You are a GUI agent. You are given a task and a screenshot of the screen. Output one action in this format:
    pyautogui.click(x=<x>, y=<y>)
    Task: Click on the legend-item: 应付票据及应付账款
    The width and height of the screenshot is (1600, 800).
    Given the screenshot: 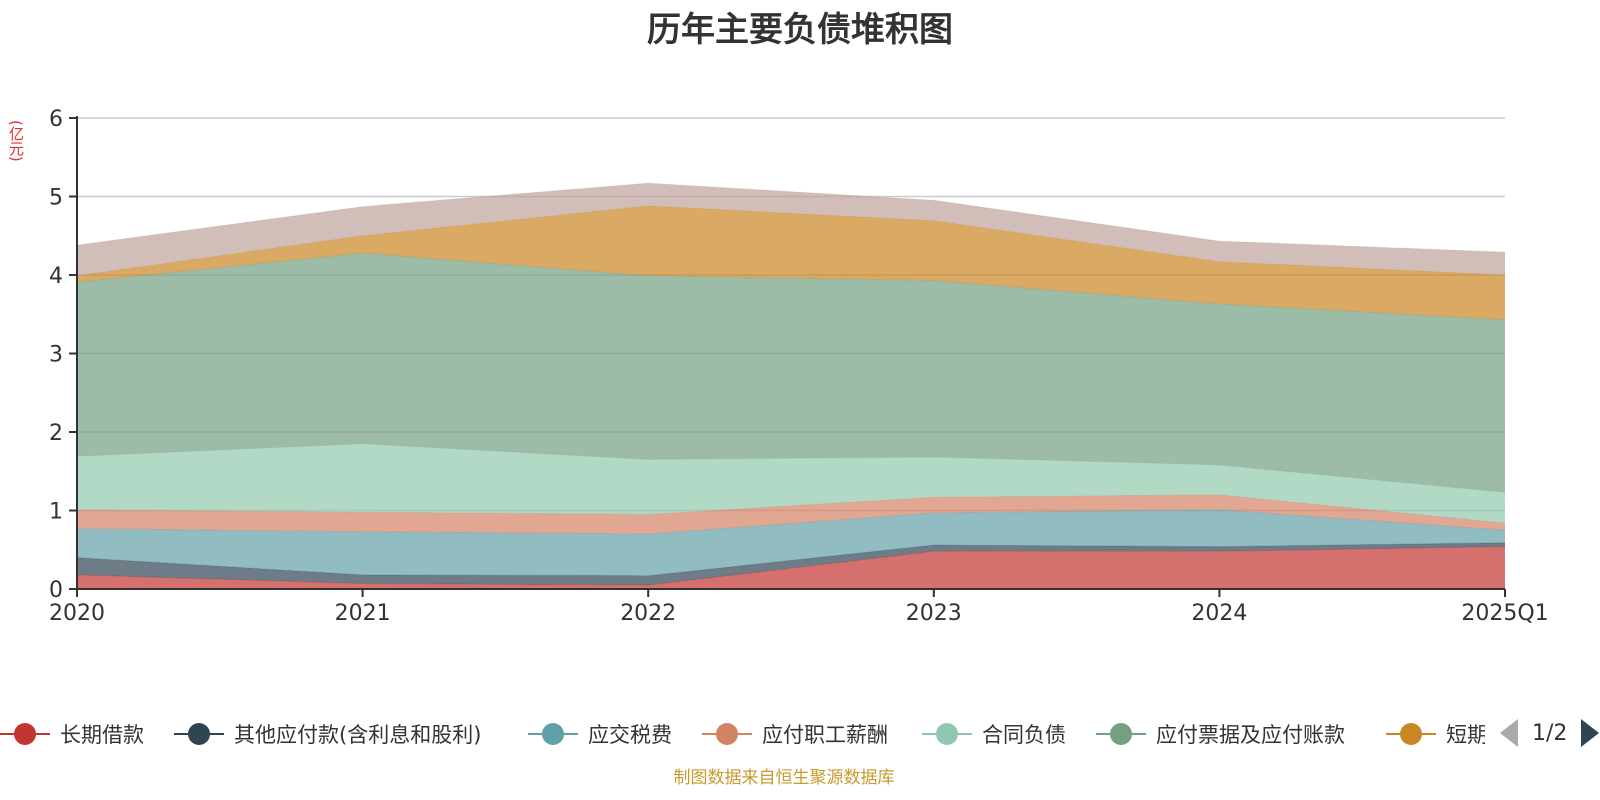 What is the action you would take?
    pyautogui.click(x=1220, y=734)
    